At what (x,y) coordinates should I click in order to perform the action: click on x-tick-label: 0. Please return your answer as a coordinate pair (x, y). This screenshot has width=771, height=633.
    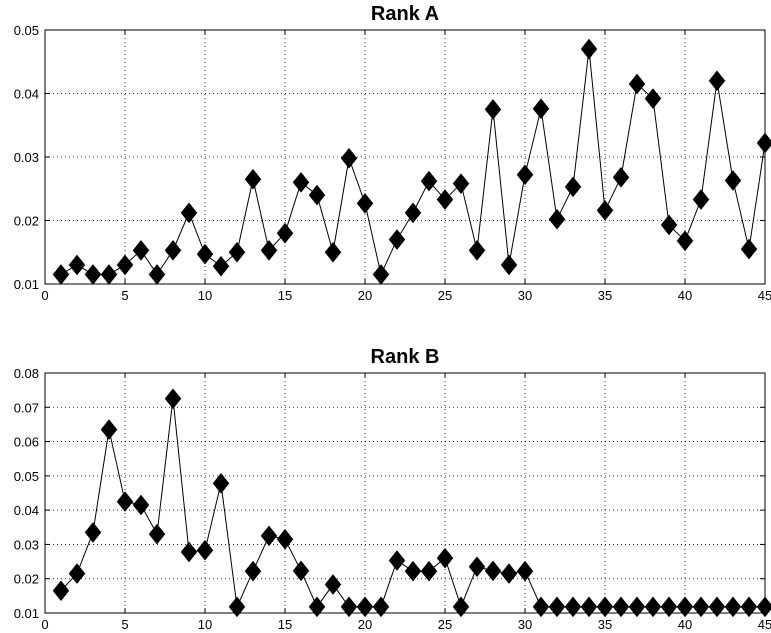
    Looking at the image, I should click on (44, 624).